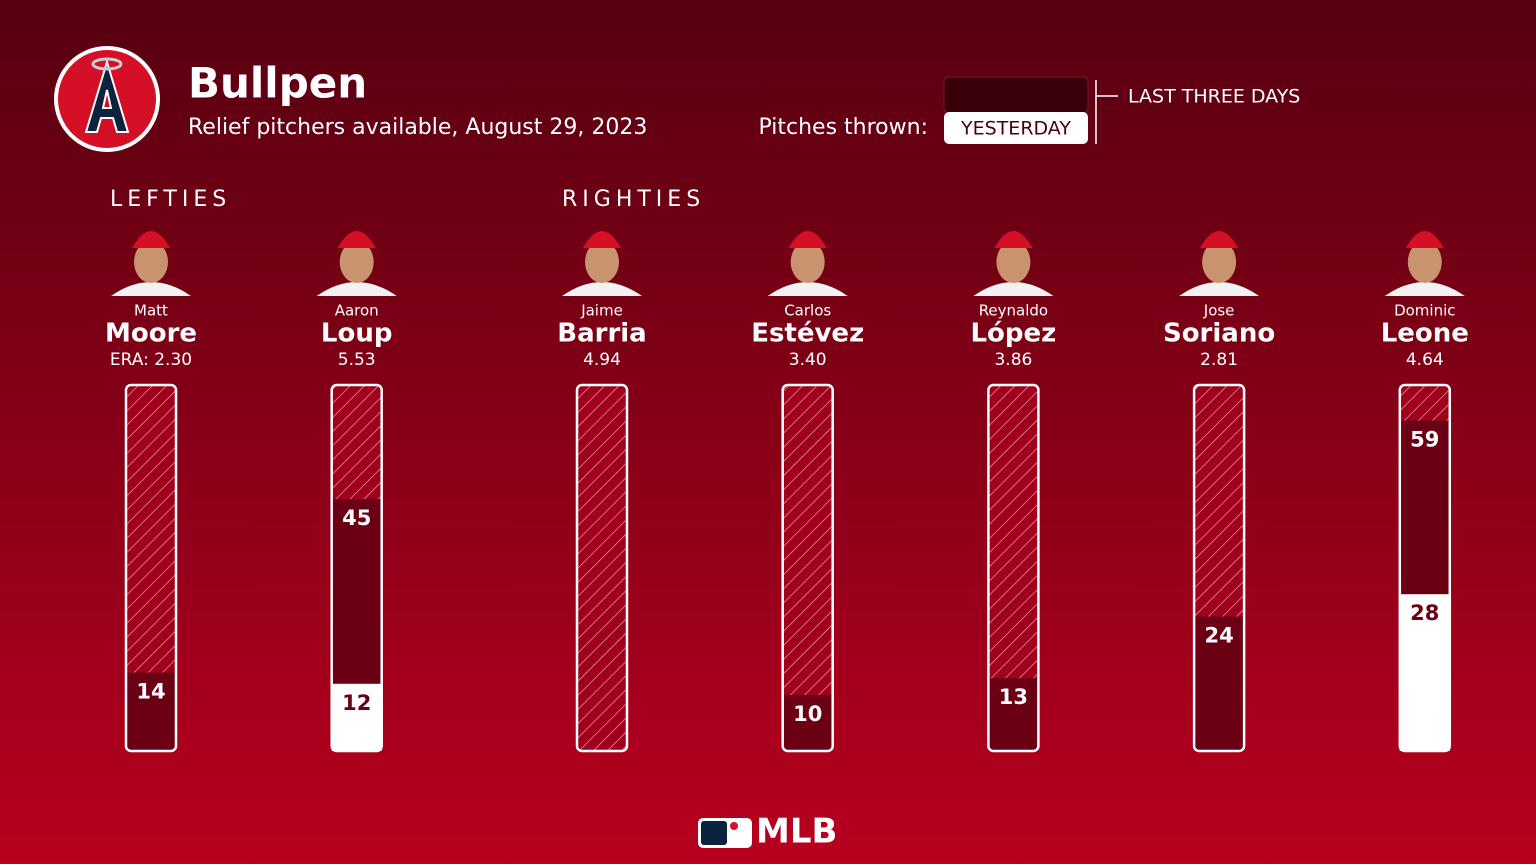  Describe the element at coordinates (150, 692) in the screenshot. I see `three-days-label: 14` at that location.